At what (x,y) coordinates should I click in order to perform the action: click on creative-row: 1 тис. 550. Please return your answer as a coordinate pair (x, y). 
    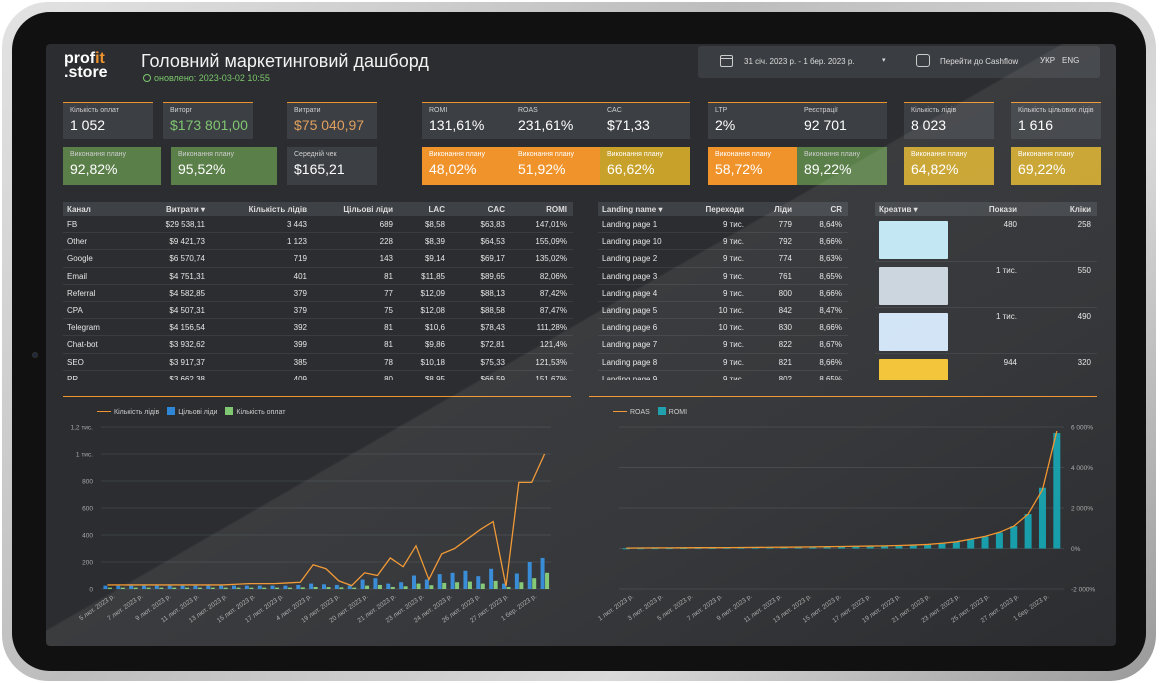
    Looking at the image, I should click on (986, 285).